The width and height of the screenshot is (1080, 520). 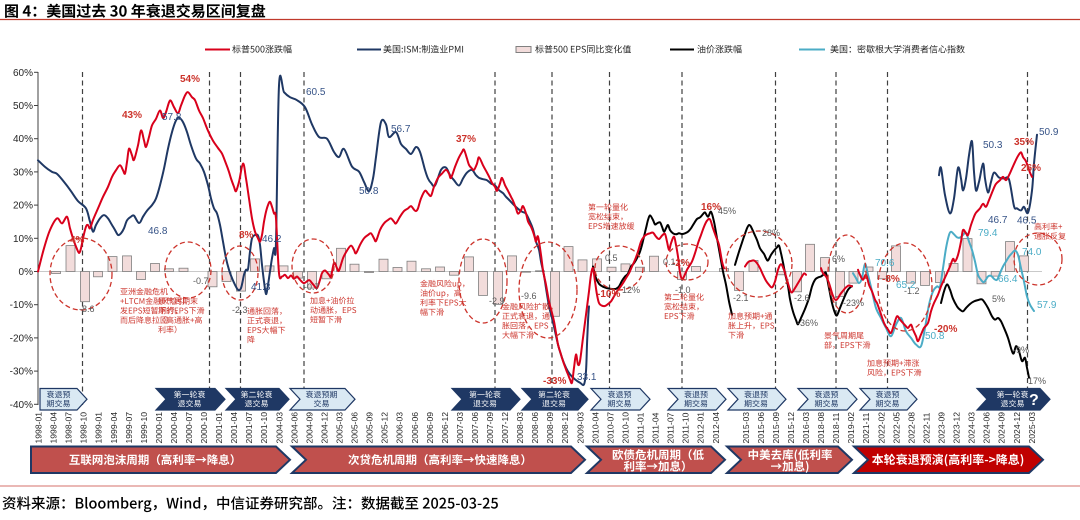 I want to click on svg-text: 37%, so click(x=466, y=139).